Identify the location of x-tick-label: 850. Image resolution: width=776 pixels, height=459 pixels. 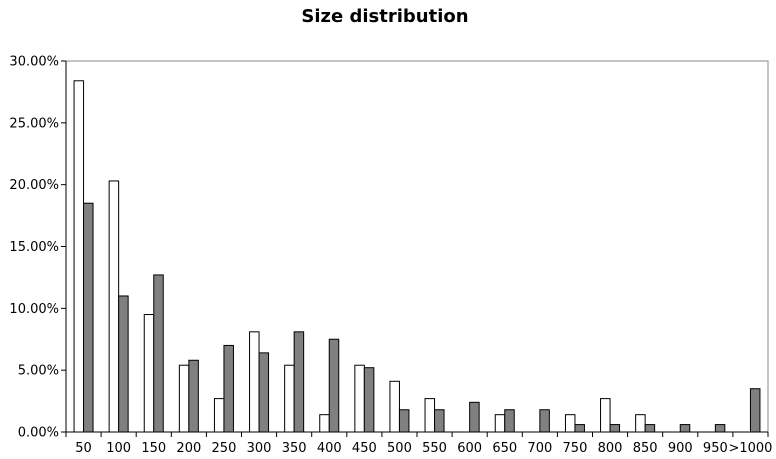
(645, 448).